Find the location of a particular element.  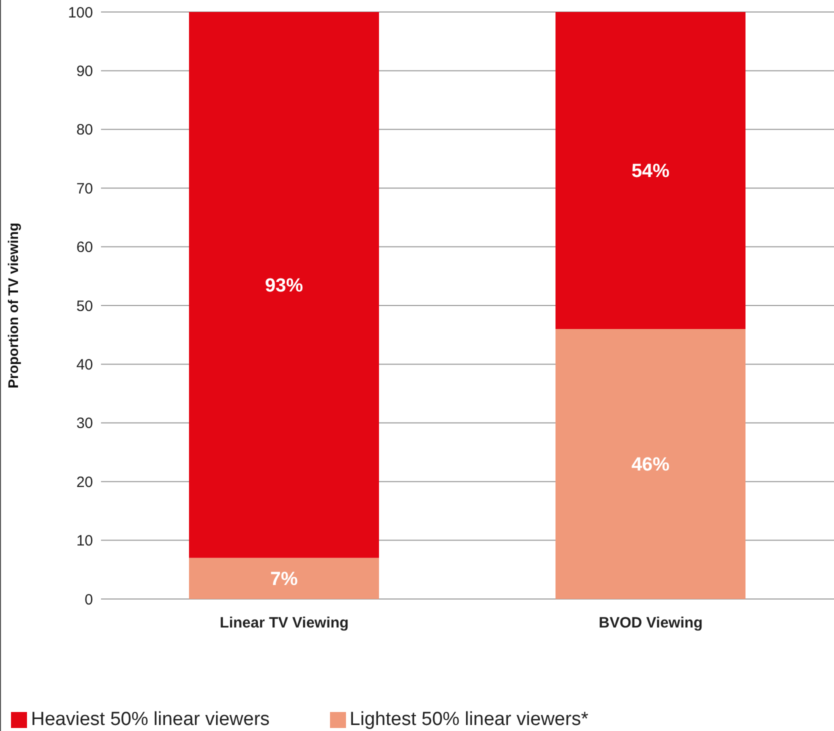

data-label: 54% is located at coordinates (650, 171).